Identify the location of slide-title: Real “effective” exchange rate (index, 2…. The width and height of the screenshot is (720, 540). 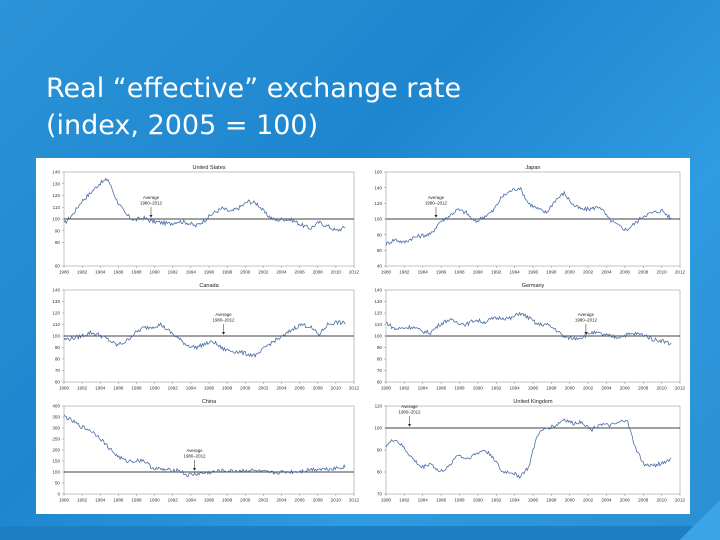
(356, 107).